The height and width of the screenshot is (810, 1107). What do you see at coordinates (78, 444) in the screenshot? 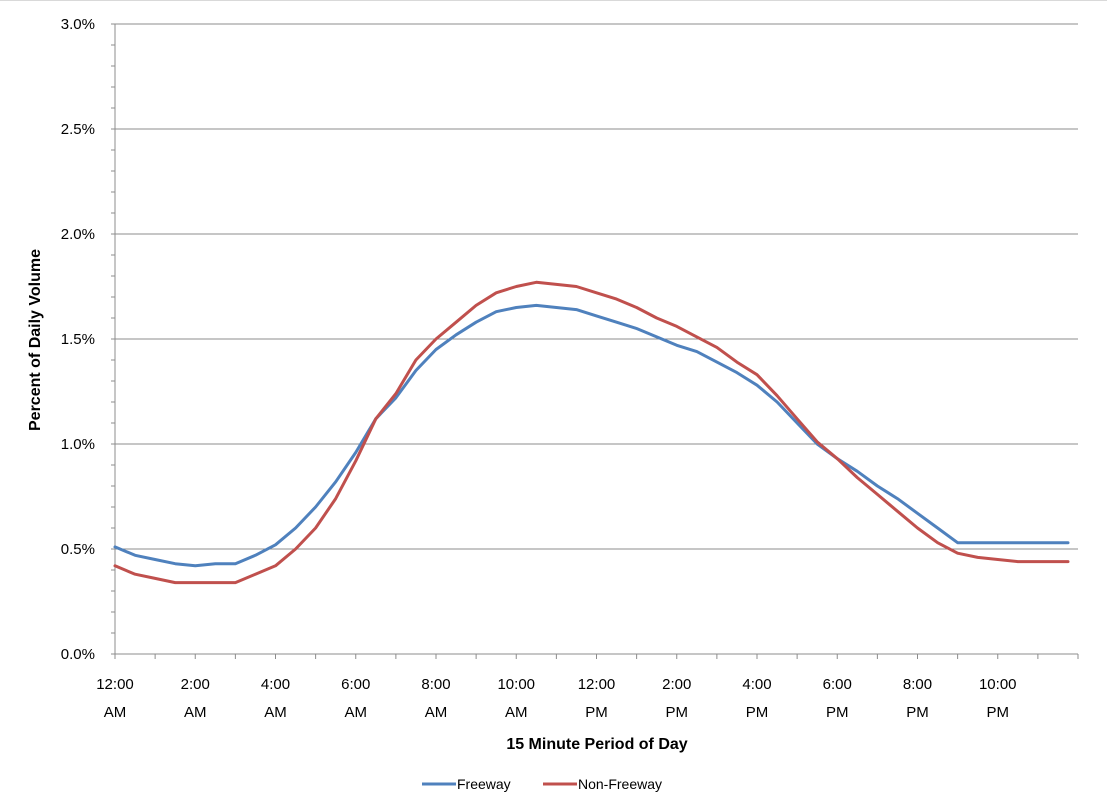
I see `y-tick-label: 1.0%` at bounding box center [78, 444].